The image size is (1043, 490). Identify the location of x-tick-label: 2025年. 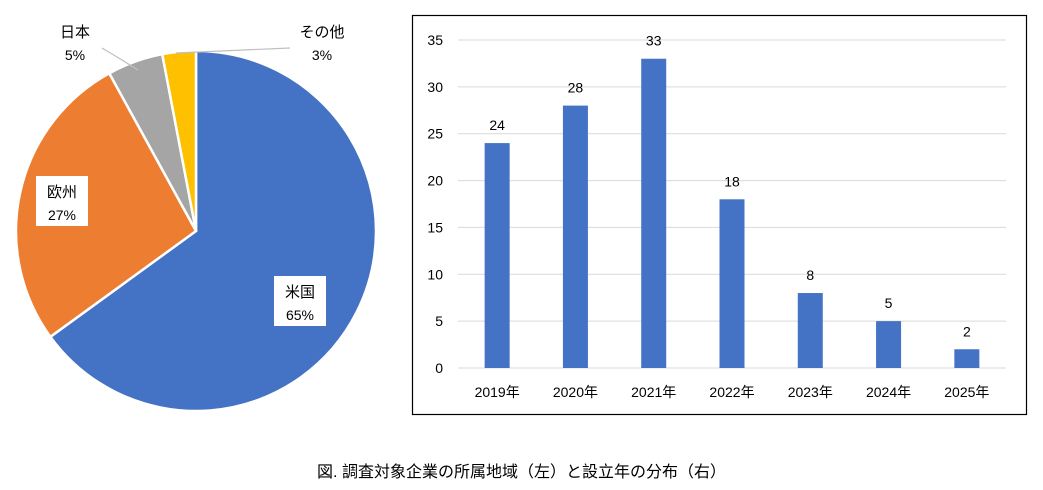
(966, 392).